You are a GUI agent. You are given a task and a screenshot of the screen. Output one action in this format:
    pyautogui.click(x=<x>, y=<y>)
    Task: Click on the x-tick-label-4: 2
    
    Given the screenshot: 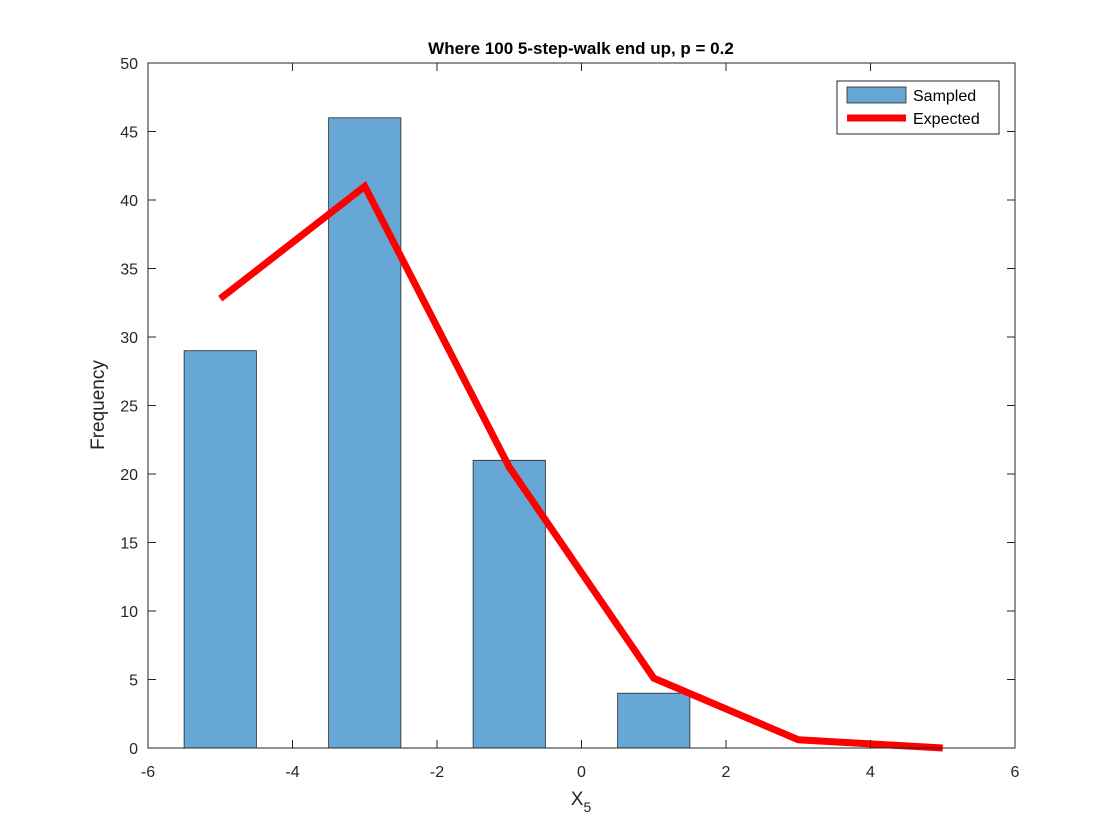 What is the action you would take?
    pyautogui.click(x=726, y=772)
    